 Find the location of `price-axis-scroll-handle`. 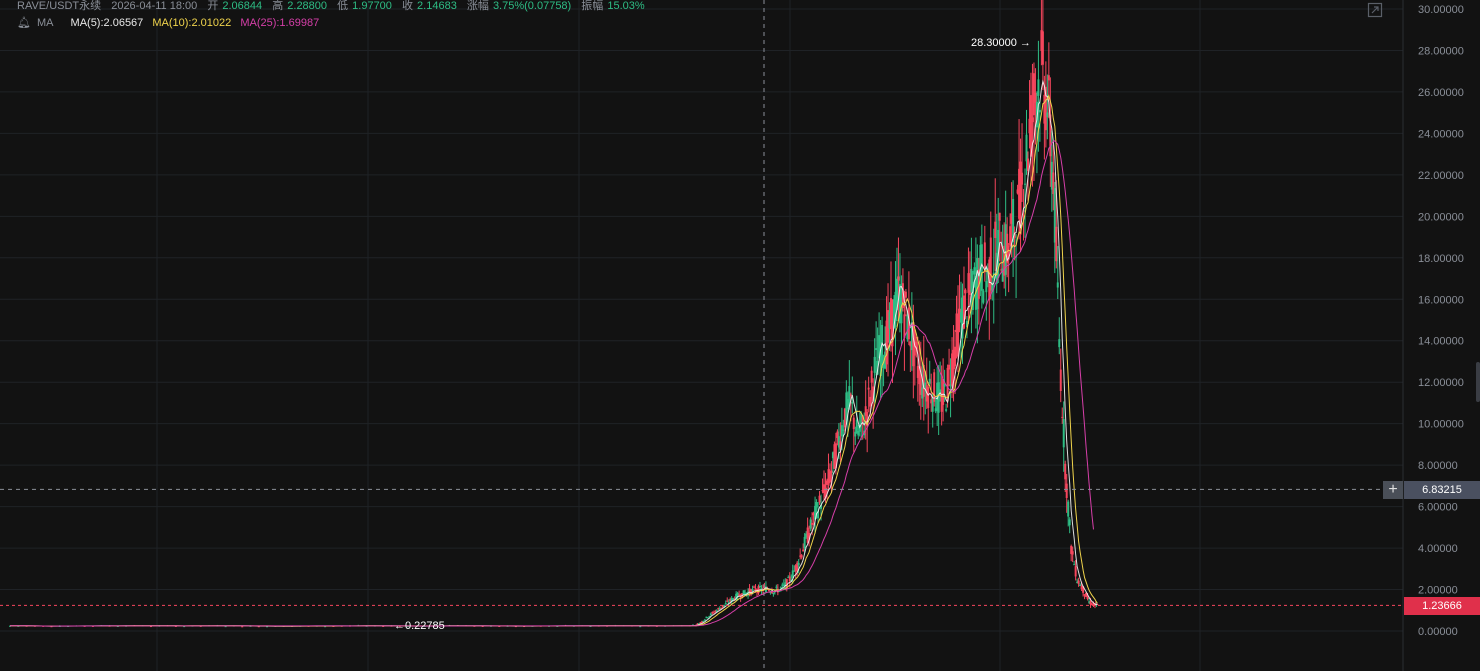

price-axis-scroll-handle is located at coordinates (1478, 382).